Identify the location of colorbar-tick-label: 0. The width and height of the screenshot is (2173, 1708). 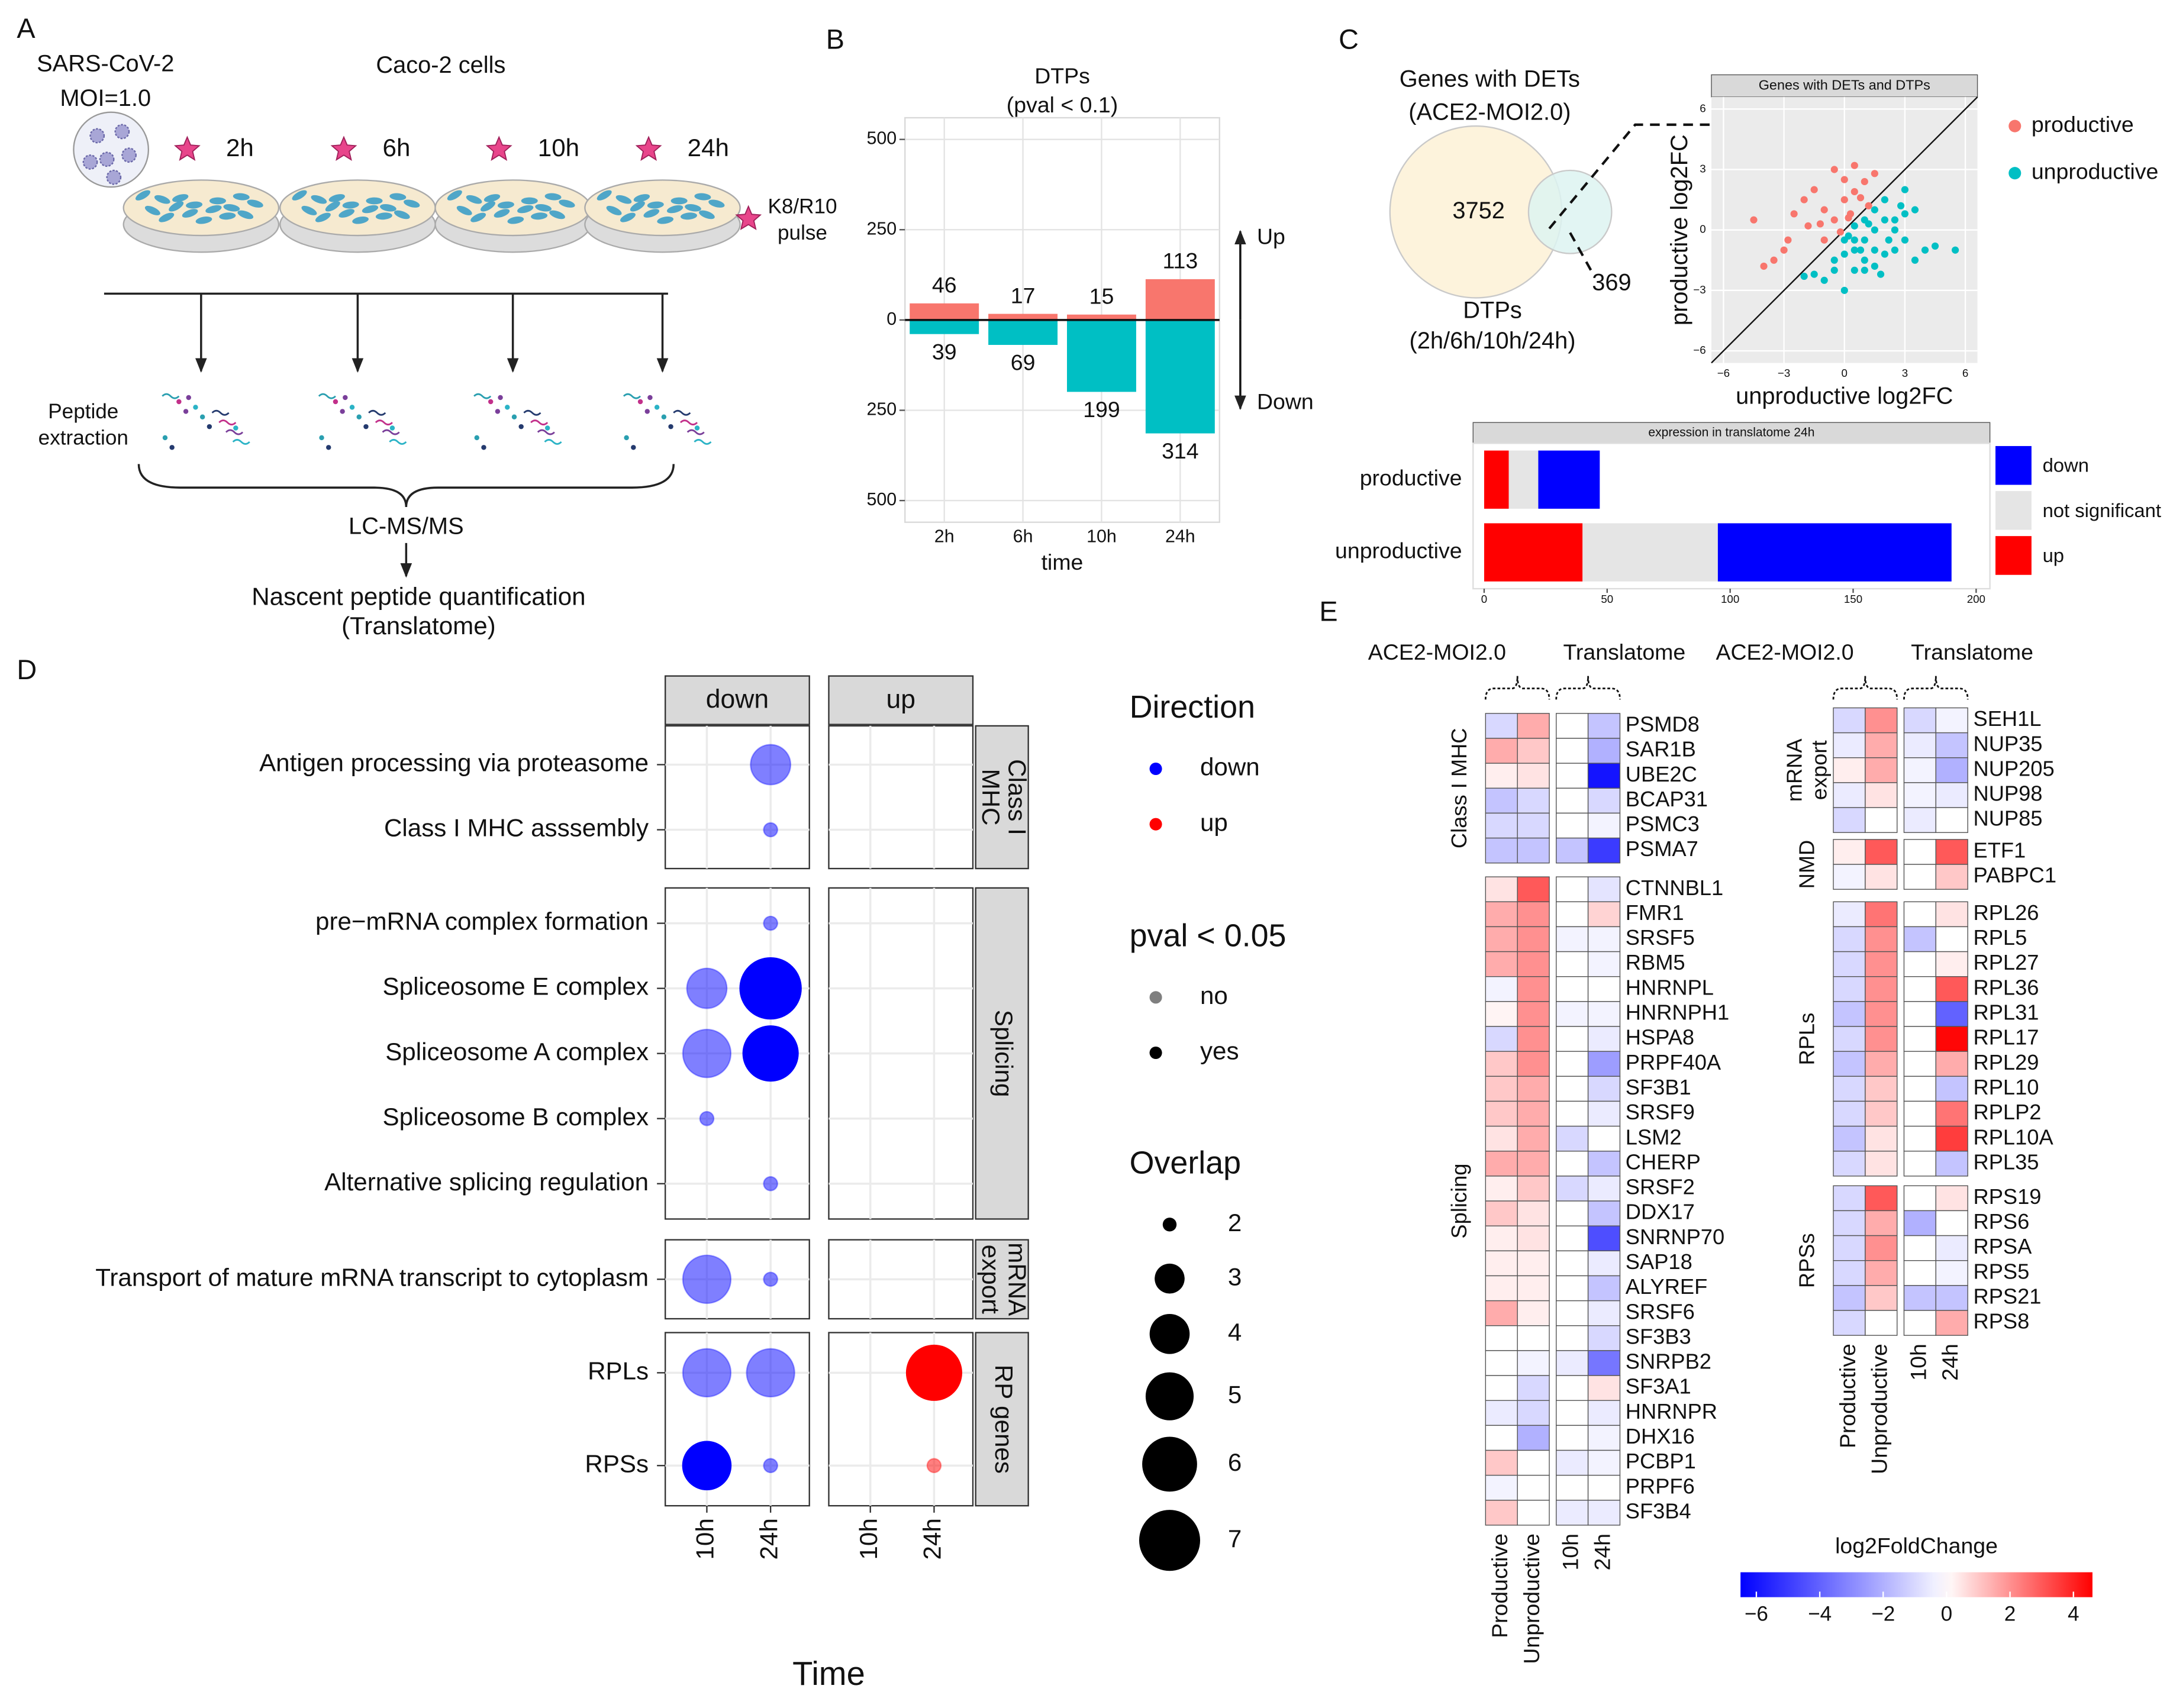
(1947, 1613).